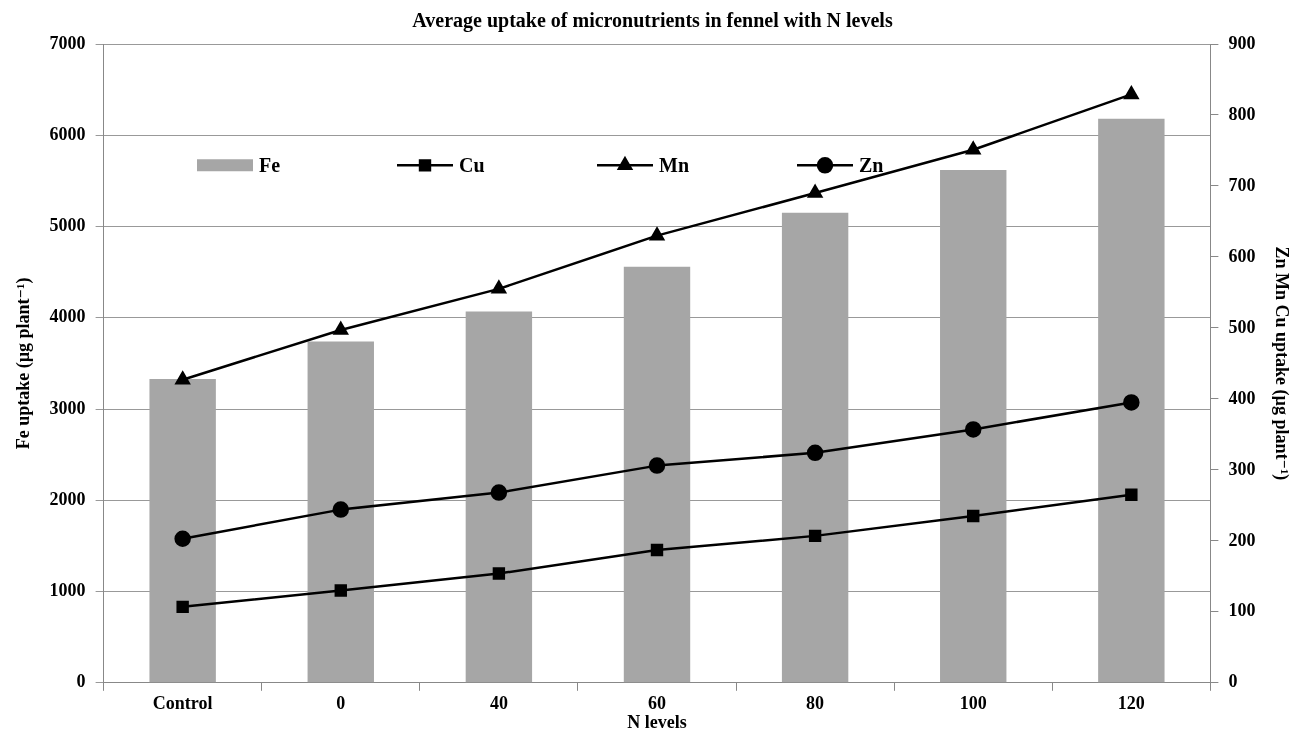  Describe the element at coordinates (1281, 363) in the screenshot. I see `y2-axis-title: Zn Mn Cu uptake (µg plant⁻¹)` at that location.